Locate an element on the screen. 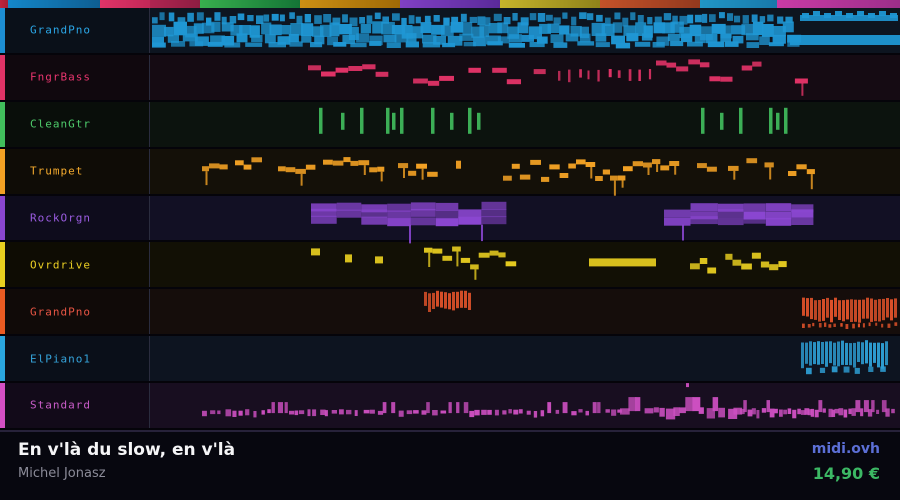 This screenshot has height=500, width=900. track-label: Trumpet is located at coordinates (57, 171).